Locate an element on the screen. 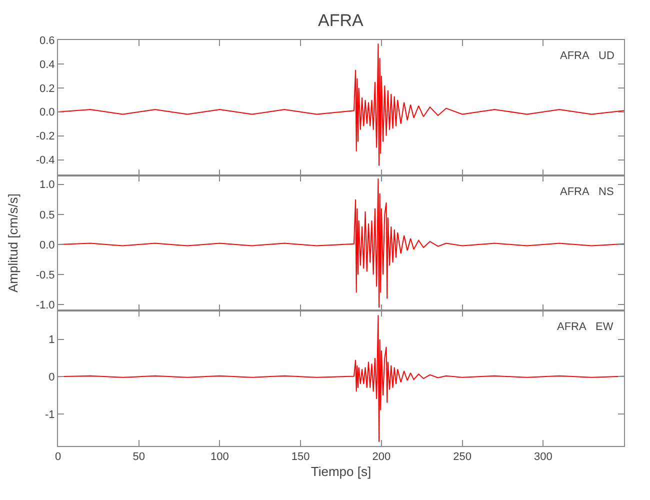 The width and height of the screenshot is (650, 500). y-tick-label: 0.5 is located at coordinates (47, 215).